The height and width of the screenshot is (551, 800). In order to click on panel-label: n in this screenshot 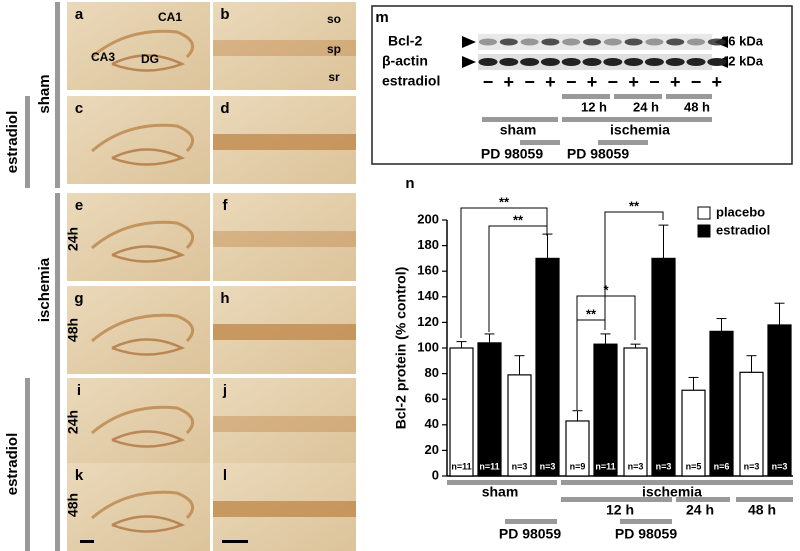, I will do `click(409, 183)`.